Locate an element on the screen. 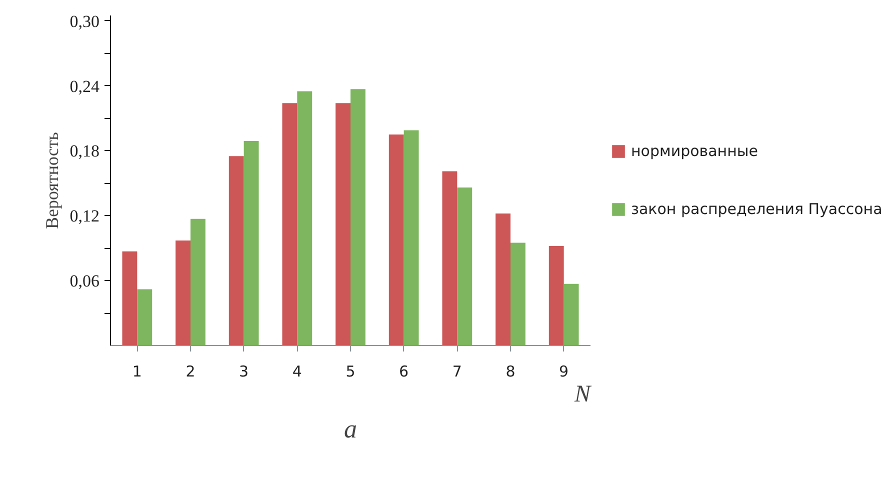  legend-label: закон распределения Пуассона is located at coordinates (756, 209).